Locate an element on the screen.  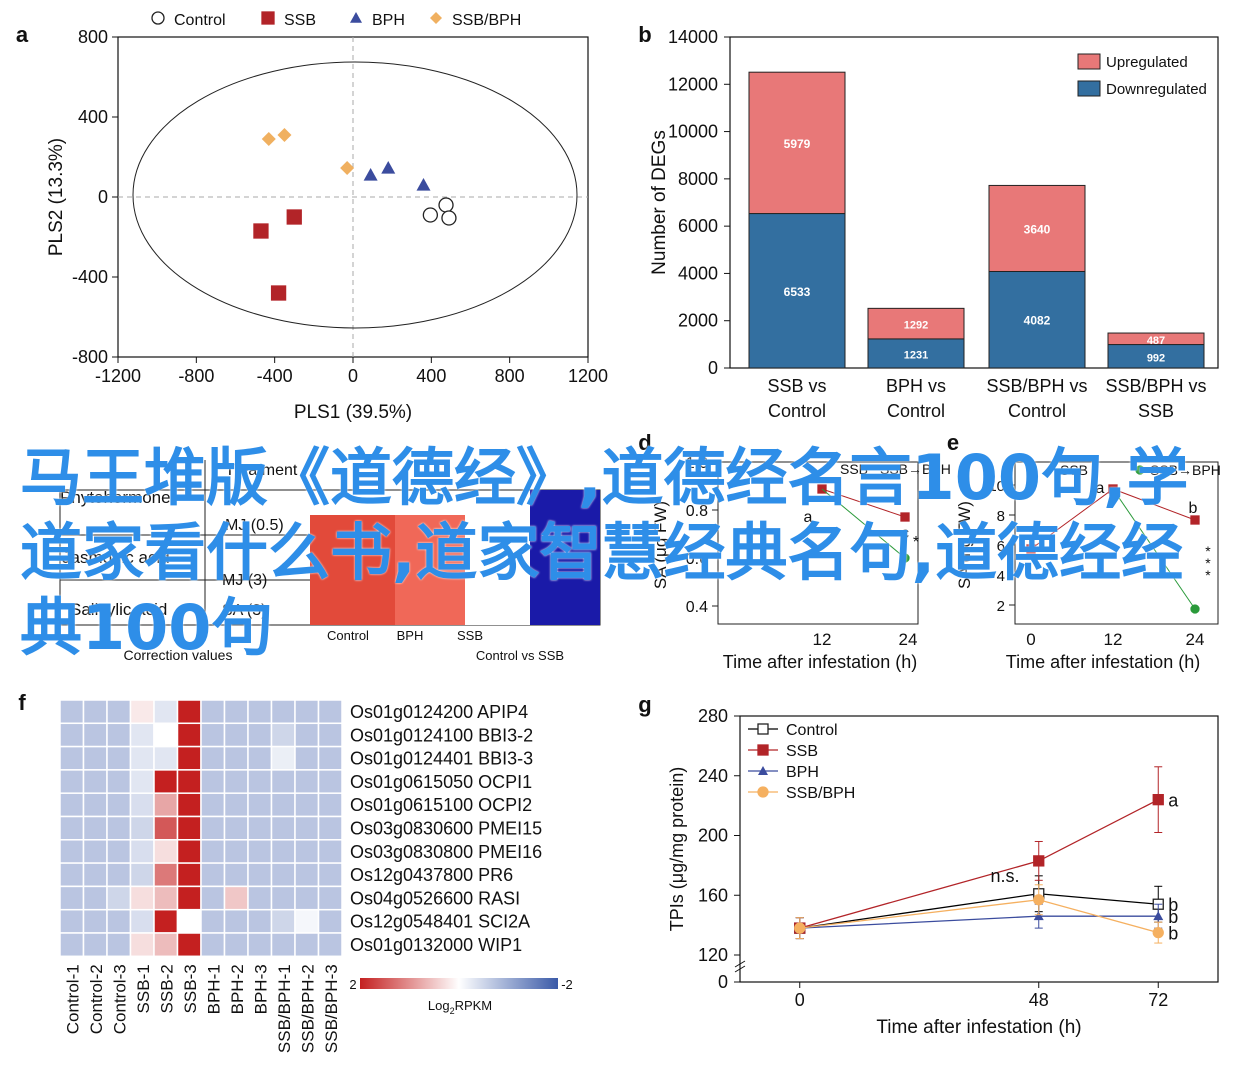
x-tick-label: -800 is located at coordinates (196, 376).